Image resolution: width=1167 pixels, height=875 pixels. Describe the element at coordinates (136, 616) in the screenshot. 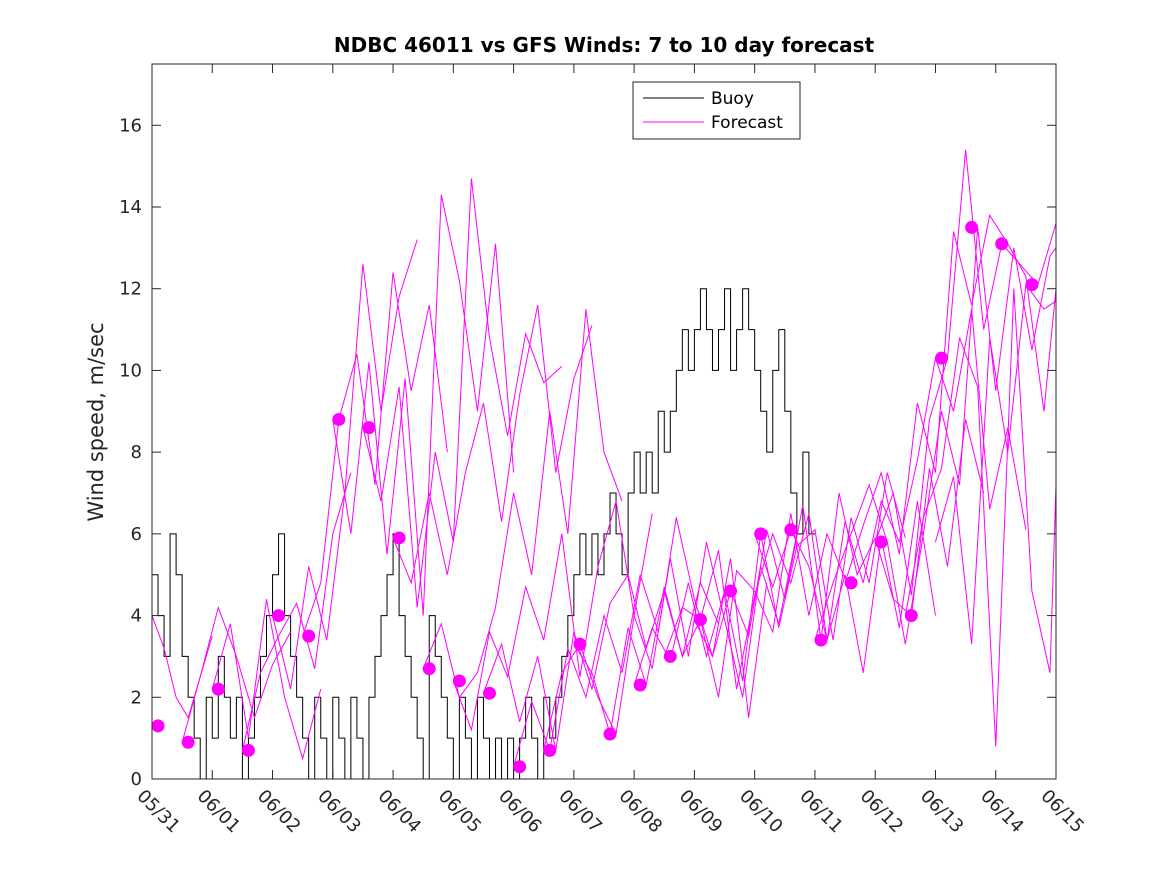

I see `y-tick-label: 4` at that location.